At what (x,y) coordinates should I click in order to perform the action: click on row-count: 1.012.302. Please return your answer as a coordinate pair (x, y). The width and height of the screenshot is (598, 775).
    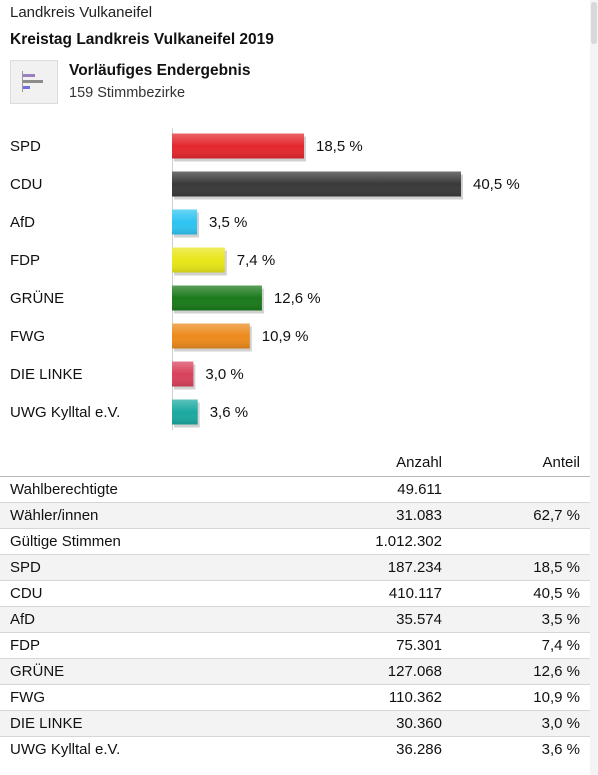
    Looking at the image, I should click on (351, 541).